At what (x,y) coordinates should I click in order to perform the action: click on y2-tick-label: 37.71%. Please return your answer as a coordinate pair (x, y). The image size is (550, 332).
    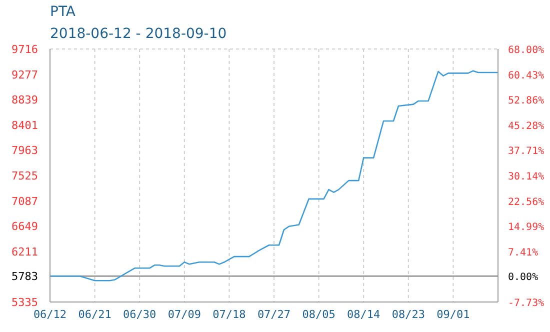
    Looking at the image, I should click on (526, 152).